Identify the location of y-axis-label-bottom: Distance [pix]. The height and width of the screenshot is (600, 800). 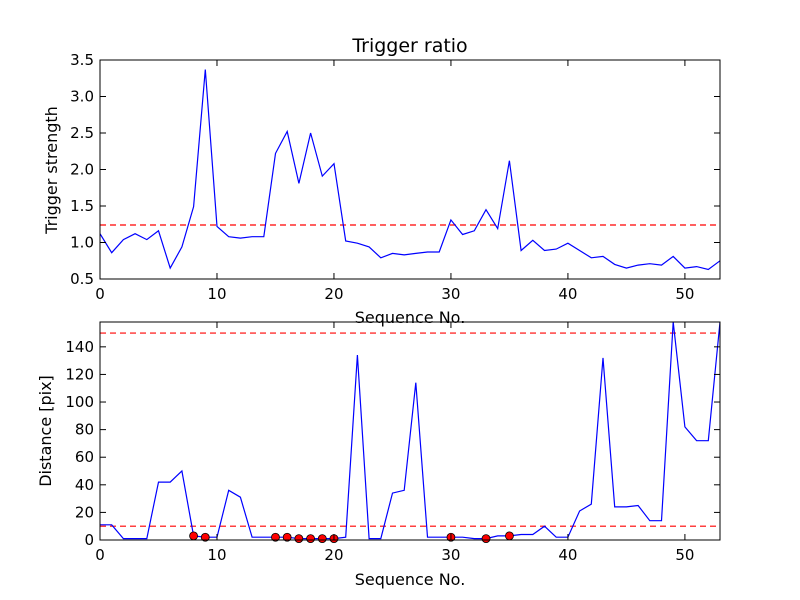
(45, 431).